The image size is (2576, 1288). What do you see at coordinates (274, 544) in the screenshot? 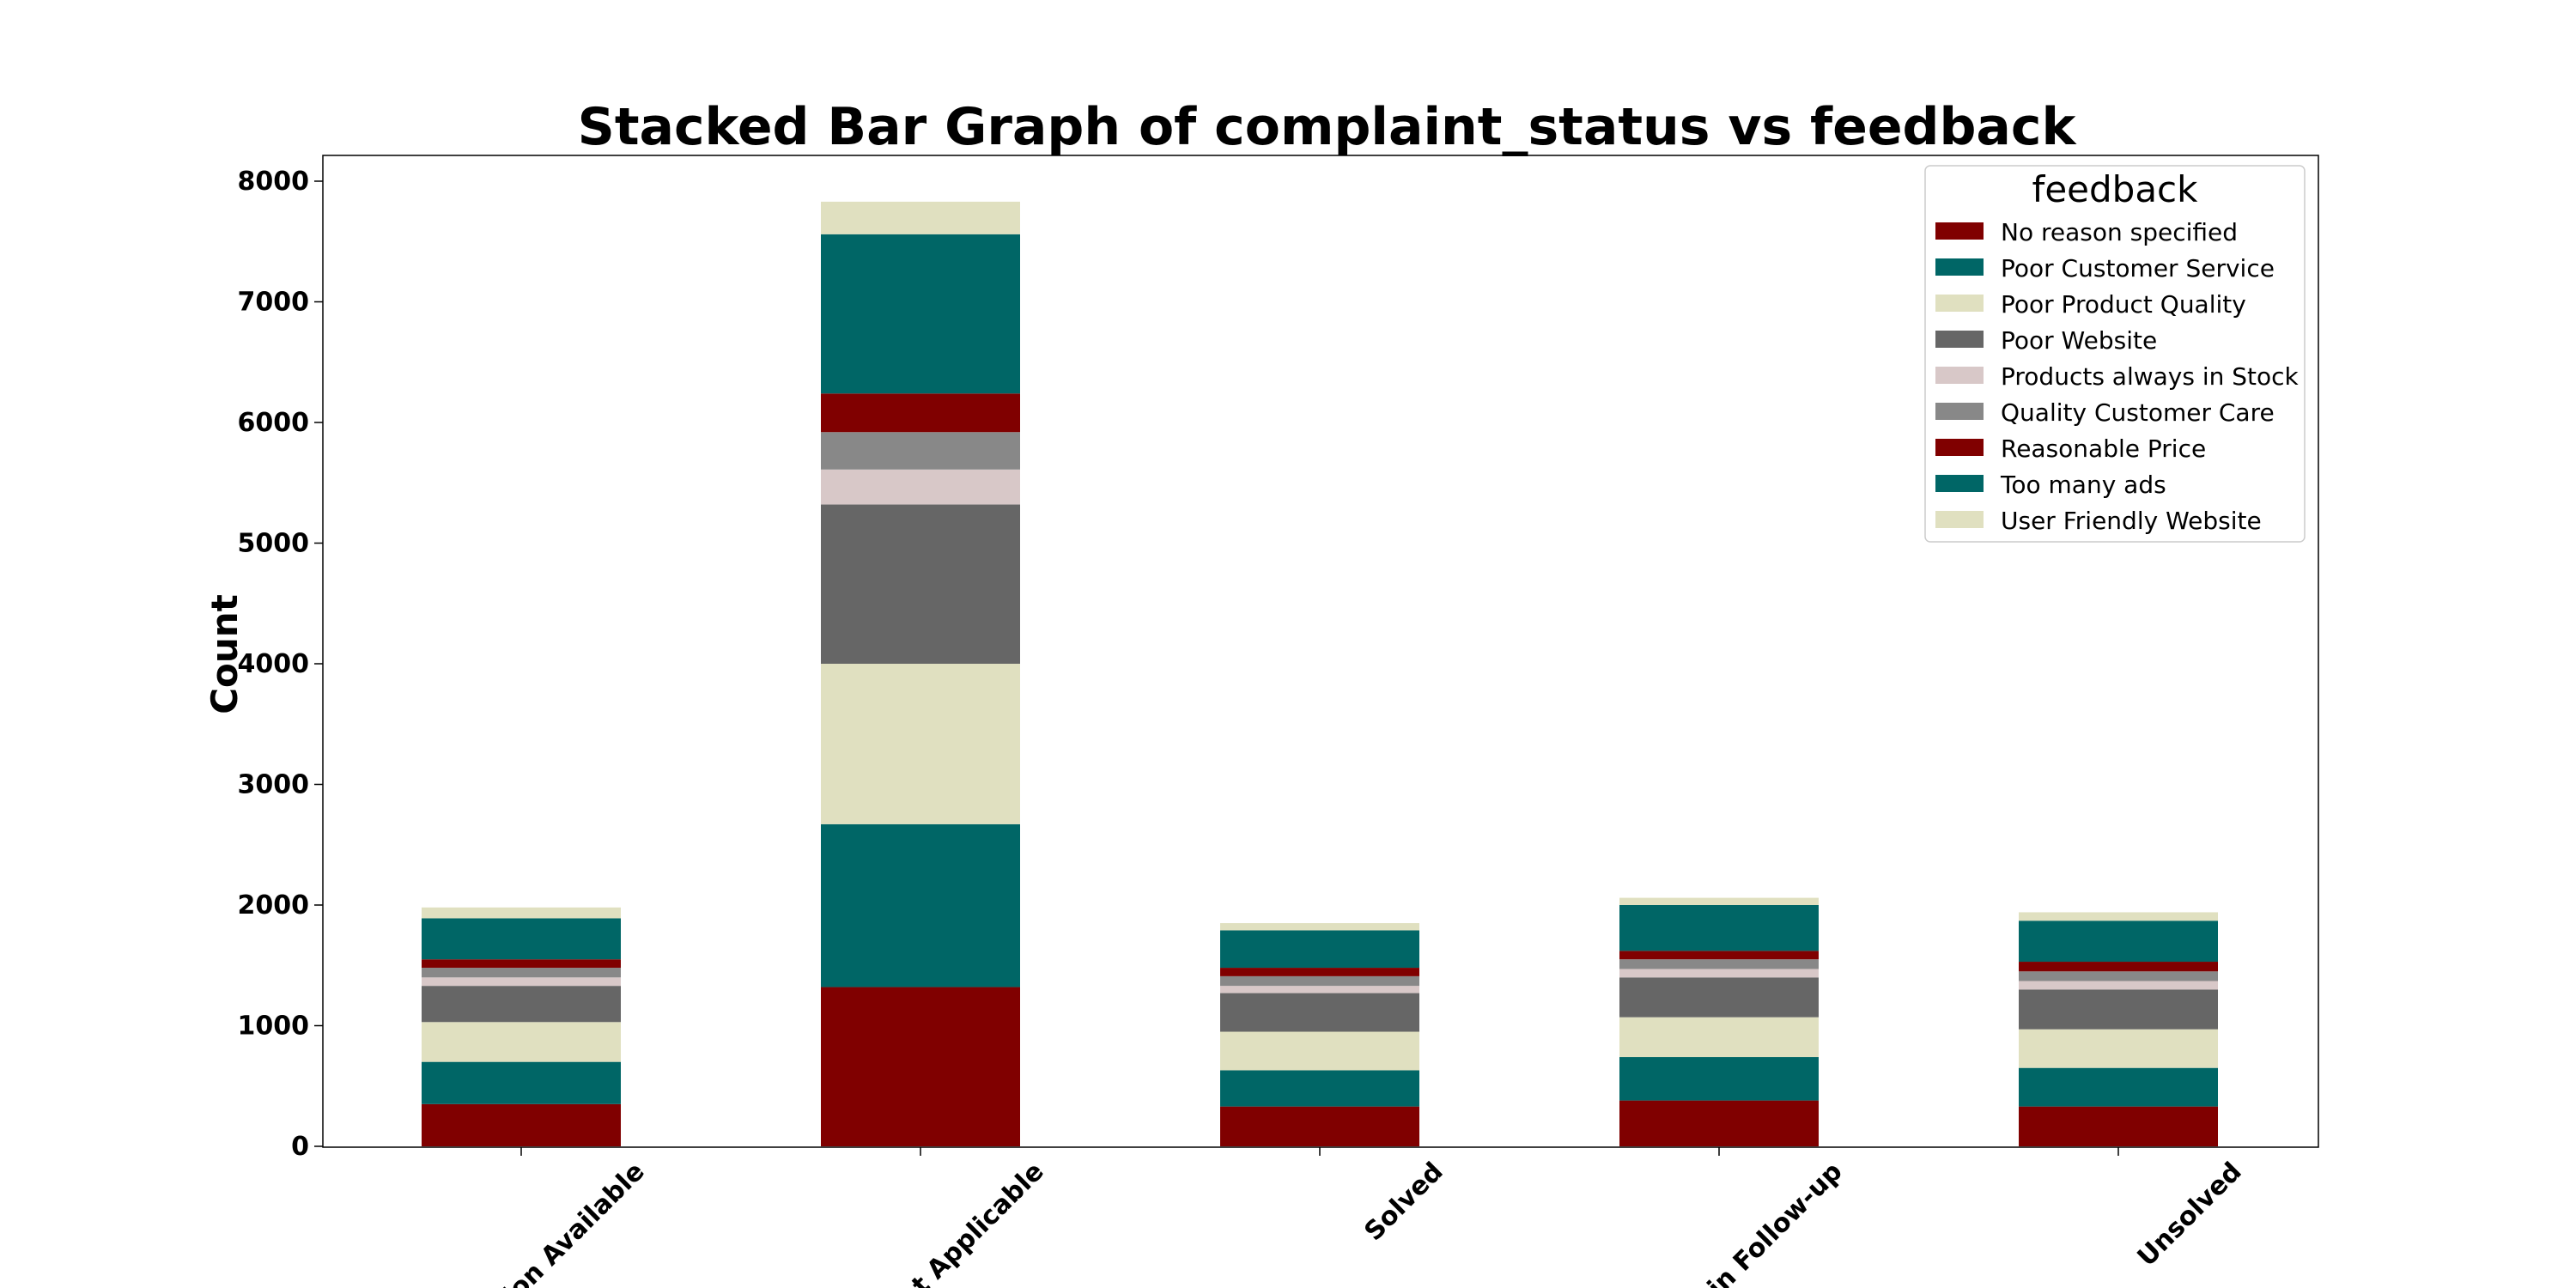
I see `y-tick-label-5: 5000` at bounding box center [274, 544].